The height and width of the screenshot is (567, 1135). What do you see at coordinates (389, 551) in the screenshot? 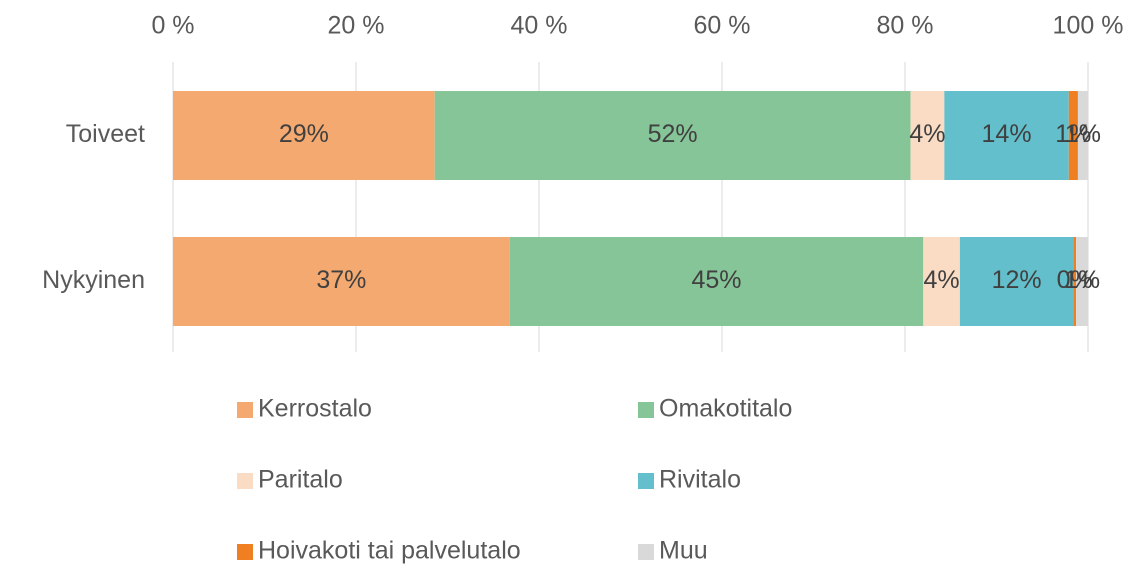
I see `legend-label: Hoivakoti tai palvelutalo` at bounding box center [389, 551].